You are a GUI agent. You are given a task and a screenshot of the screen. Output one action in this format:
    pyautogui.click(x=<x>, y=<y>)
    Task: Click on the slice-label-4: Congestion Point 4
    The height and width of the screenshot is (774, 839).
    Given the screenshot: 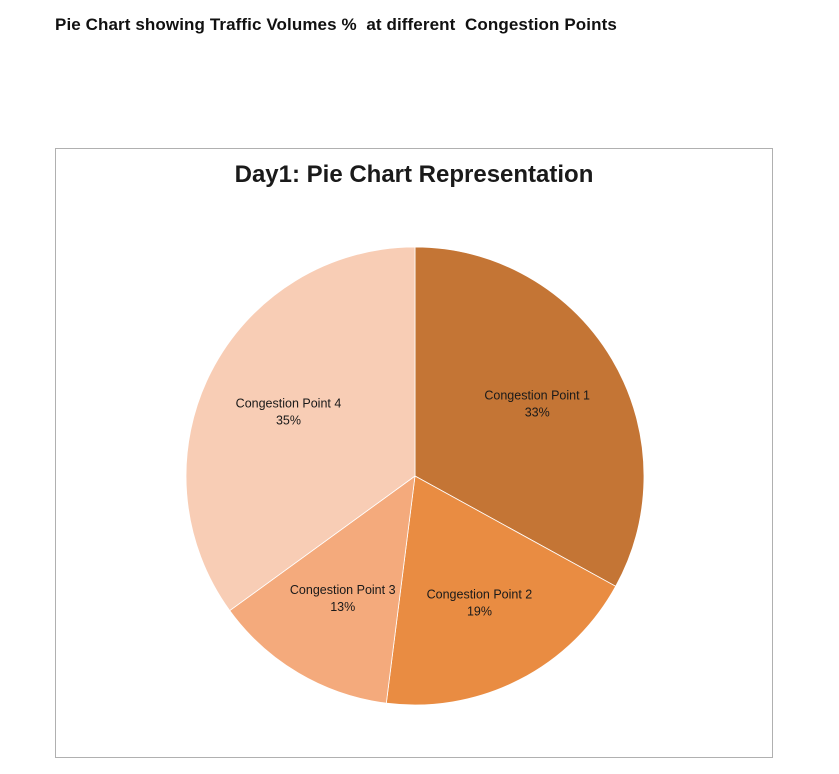 What is the action you would take?
    pyautogui.click(x=289, y=404)
    